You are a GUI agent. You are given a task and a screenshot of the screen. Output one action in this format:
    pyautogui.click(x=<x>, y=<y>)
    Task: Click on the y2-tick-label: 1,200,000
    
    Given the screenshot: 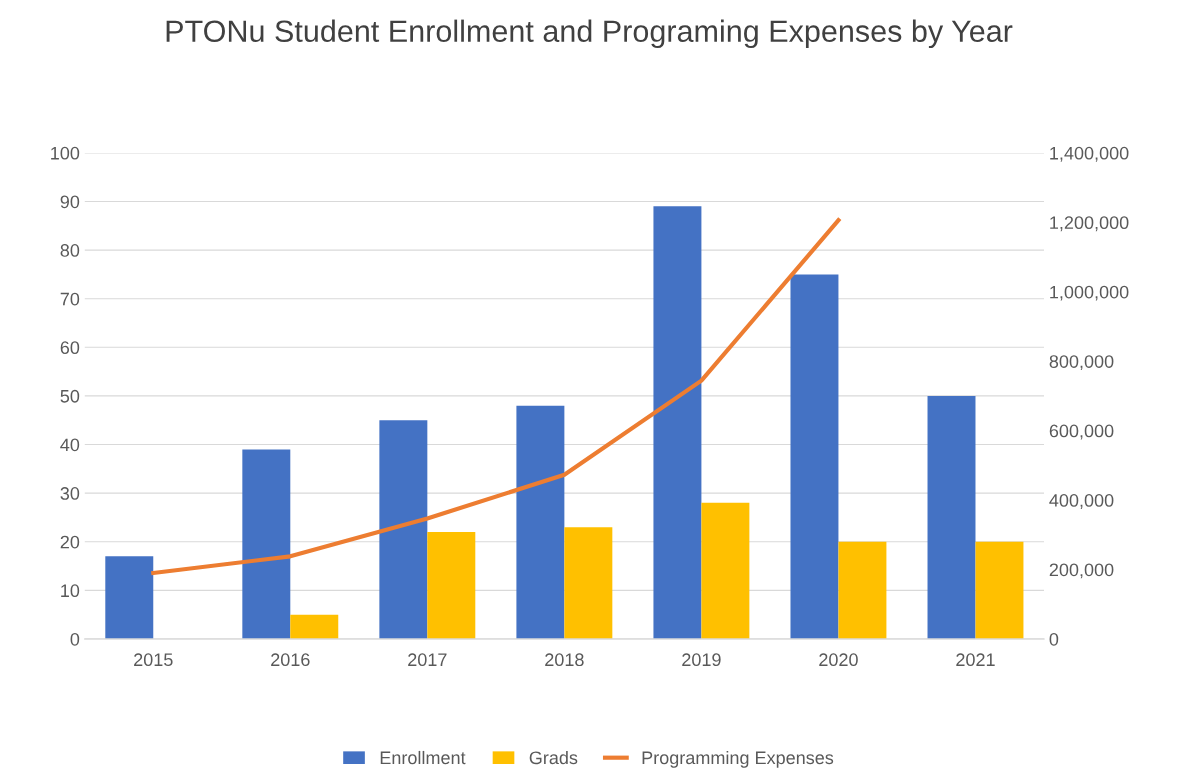 What is the action you would take?
    pyautogui.click(x=1089, y=224)
    